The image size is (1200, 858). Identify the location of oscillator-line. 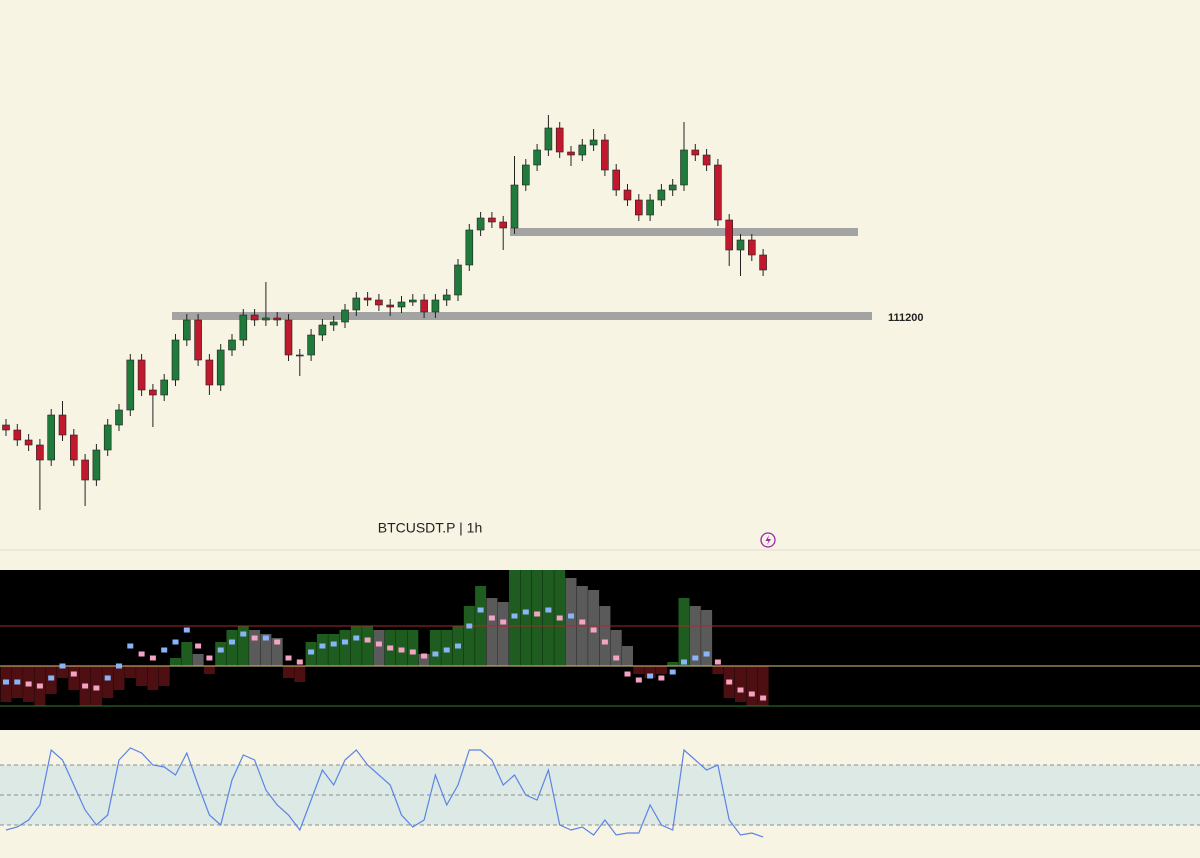
(384, 792).